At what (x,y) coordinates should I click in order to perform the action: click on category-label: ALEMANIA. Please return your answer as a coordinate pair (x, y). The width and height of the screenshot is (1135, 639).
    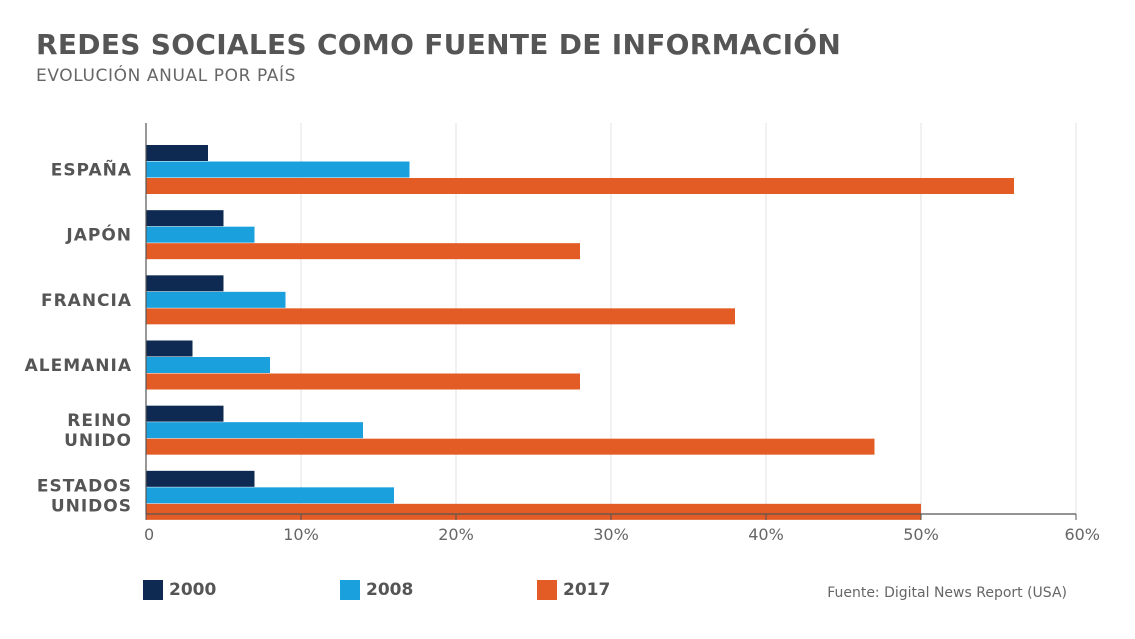
    Looking at the image, I should click on (78, 366).